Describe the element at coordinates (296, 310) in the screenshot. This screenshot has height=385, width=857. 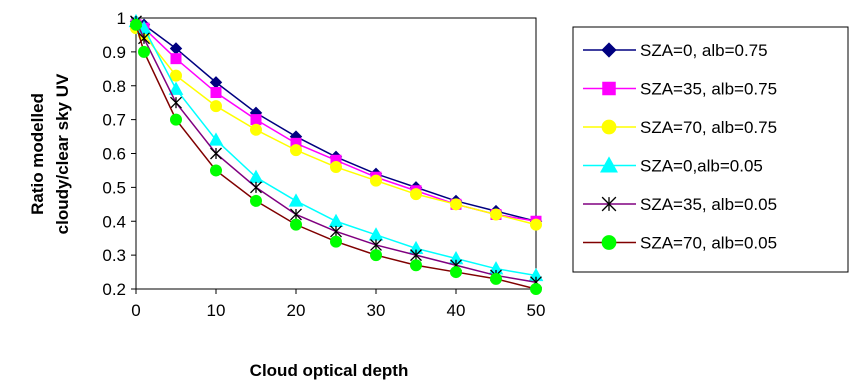
I see `x-tick-label: 20` at that location.